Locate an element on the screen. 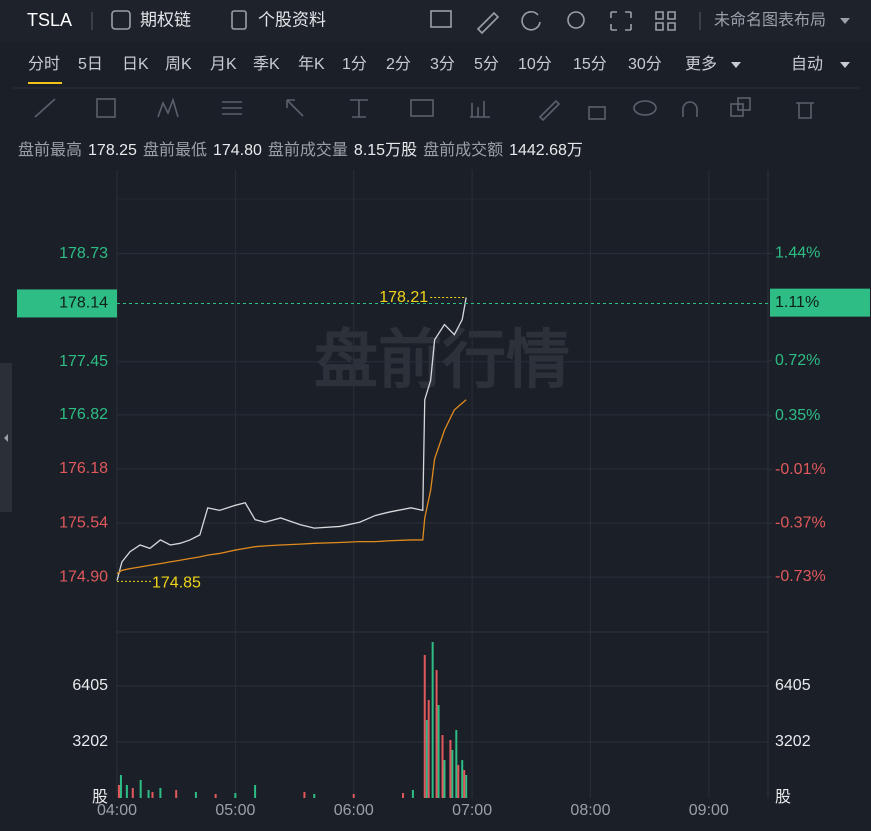 The image size is (871, 831). high-mark-label: 178.21 is located at coordinates (403, 297).